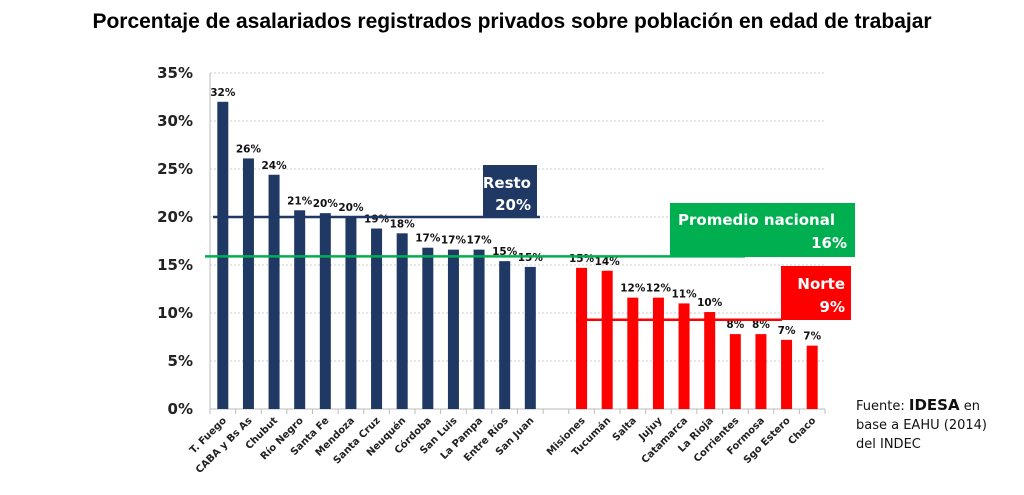 The image size is (1024, 495). What do you see at coordinates (274, 166) in the screenshot?
I see `data-label: 24%` at bounding box center [274, 166].